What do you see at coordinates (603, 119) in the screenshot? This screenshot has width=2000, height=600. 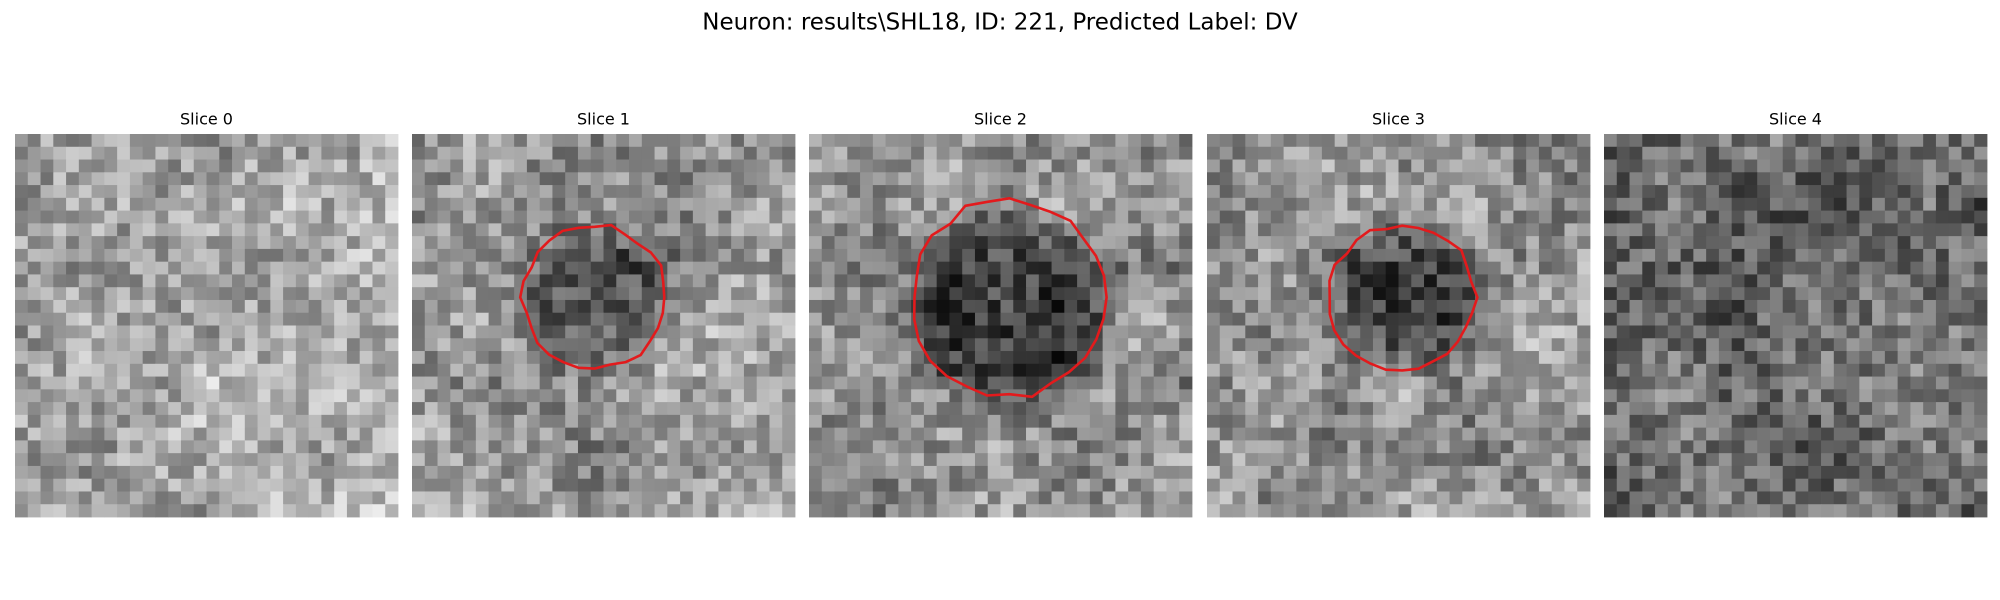 I see `panel-title: Slice 1` at bounding box center [603, 119].